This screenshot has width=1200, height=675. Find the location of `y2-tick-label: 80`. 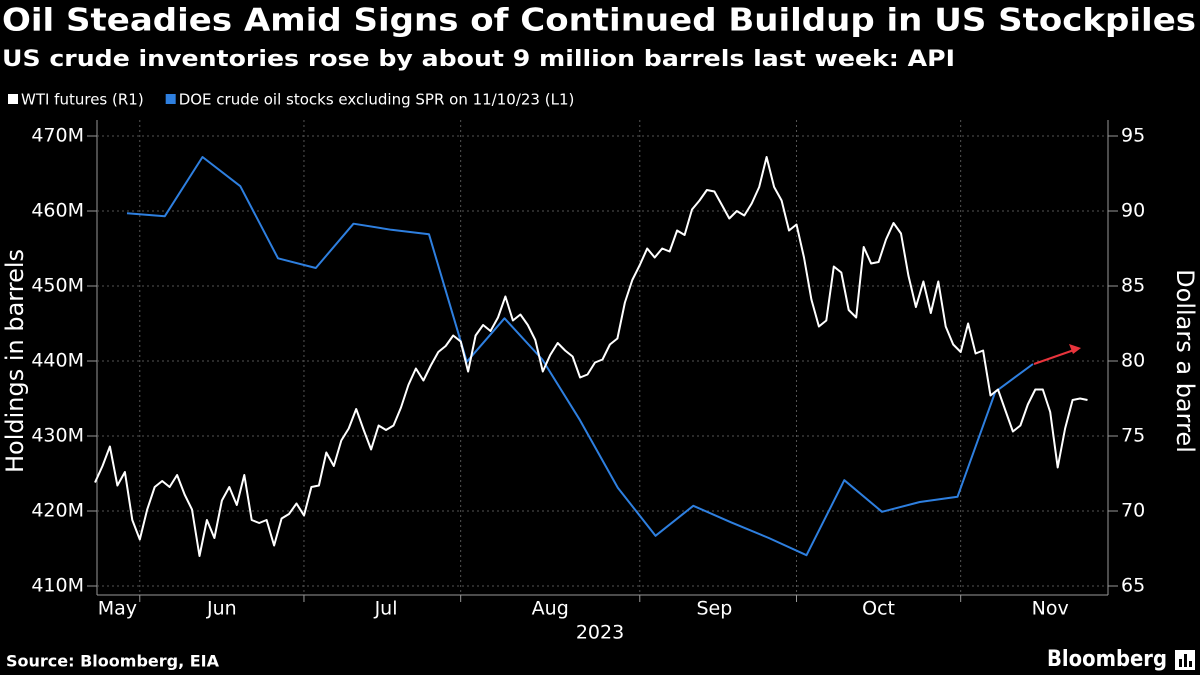

y2-tick-label: 80 is located at coordinates (1133, 361).